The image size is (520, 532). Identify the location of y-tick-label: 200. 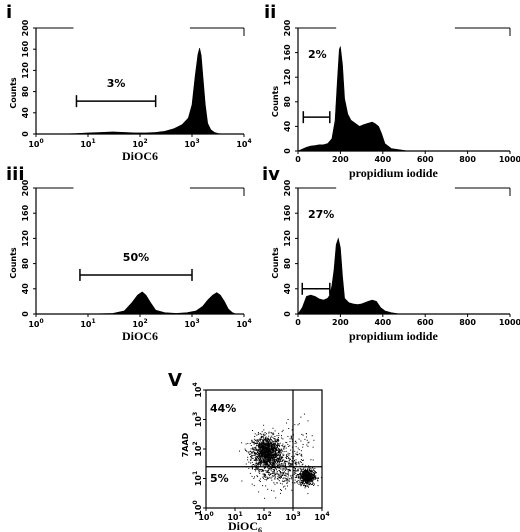
(25, 27).